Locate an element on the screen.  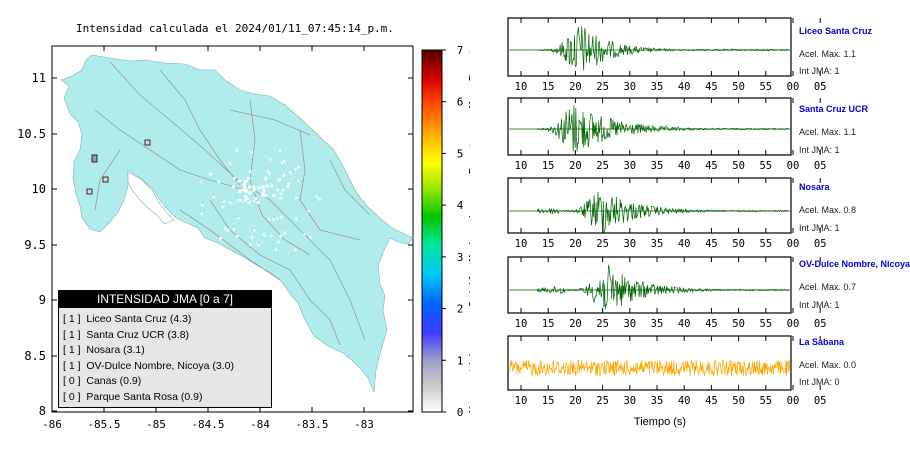
legend-item: [ 1 ] OV-Dulce Nombre, Nicoya (3.0) is located at coordinates (148, 365).